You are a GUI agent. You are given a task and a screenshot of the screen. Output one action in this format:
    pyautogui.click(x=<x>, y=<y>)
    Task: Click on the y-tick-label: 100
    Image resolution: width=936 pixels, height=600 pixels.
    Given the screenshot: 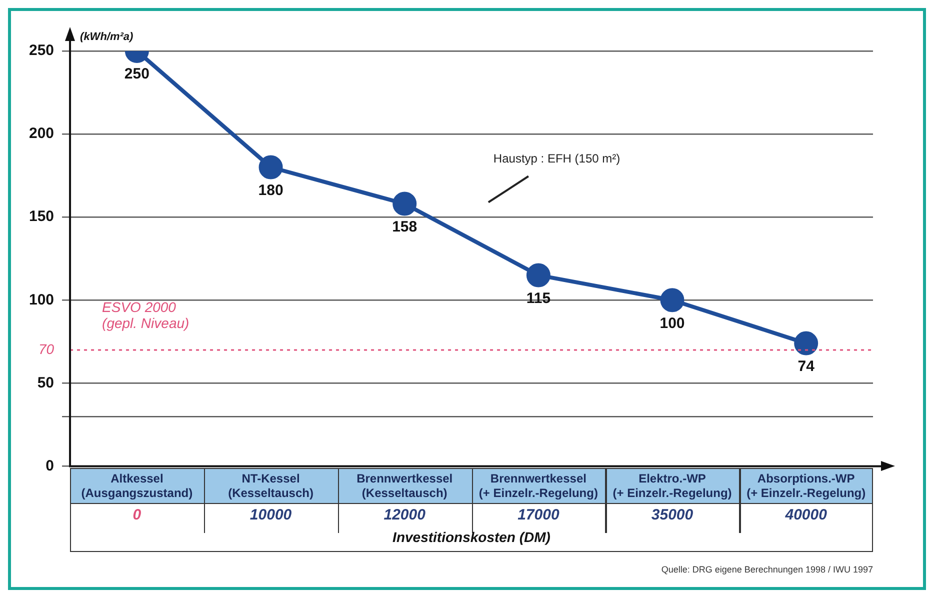 What is the action you would take?
    pyautogui.click(x=41, y=299)
    